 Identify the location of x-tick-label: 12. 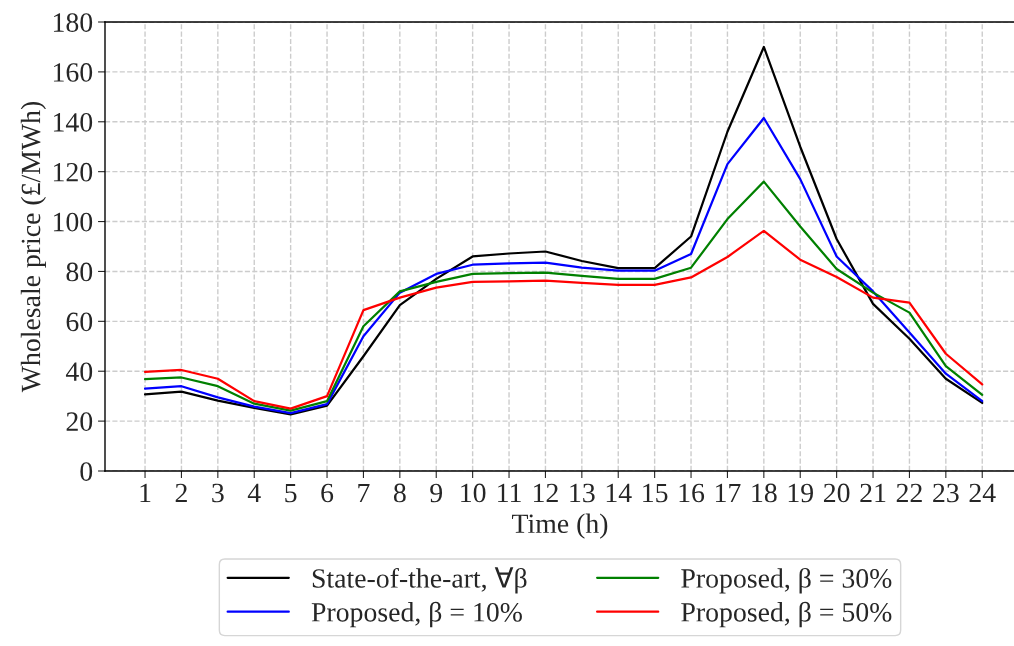
(545, 493).